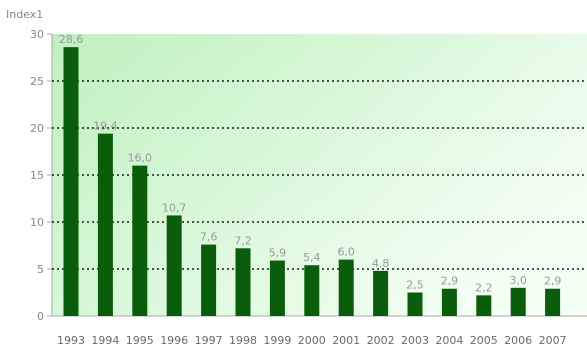 Image resolution: width=587 pixels, height=355 pixels. Describe the element at coordinates (40, 316) in the screenshot. I see `y-tick-label: 0` at that location.